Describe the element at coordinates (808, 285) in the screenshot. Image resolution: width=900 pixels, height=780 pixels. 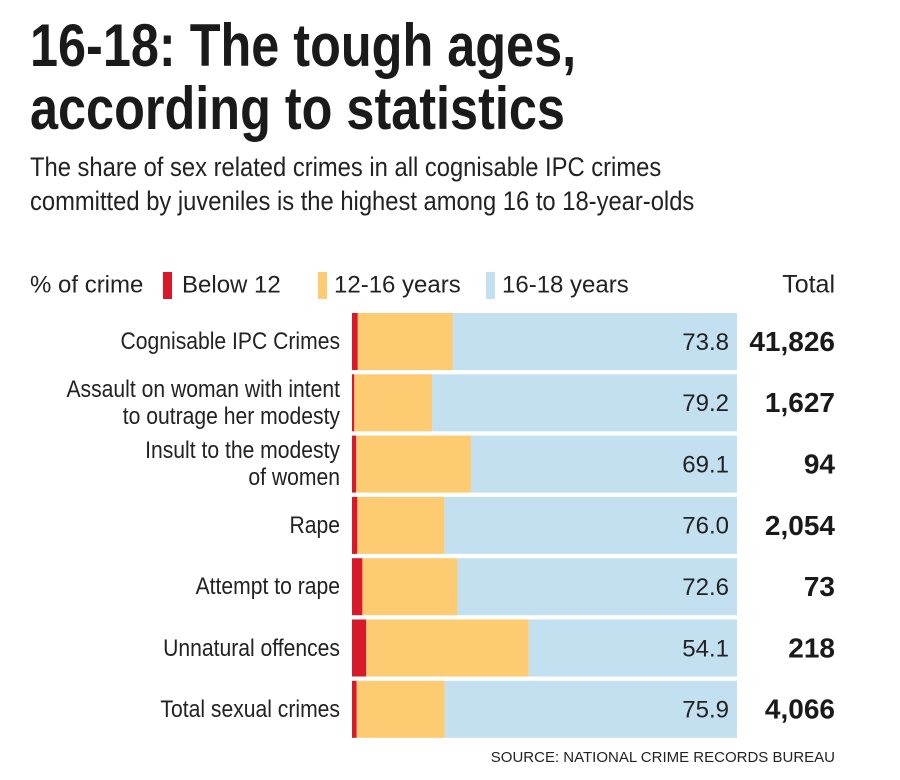
I see `totals-header: Total` at that location.